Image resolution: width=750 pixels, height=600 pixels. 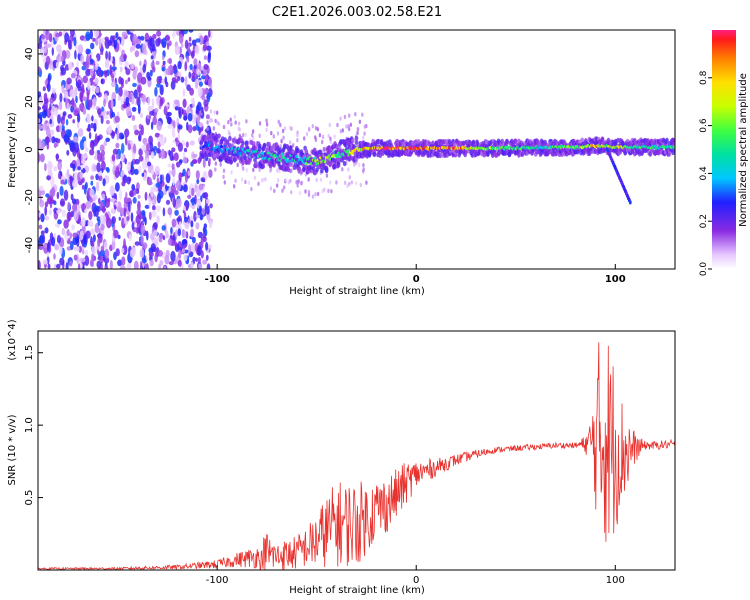 What do you see at coordinates (743, 150) in the screenshot?
I see `colorbar-label: Normalized spectral amplitude` at bounding box center [743, 150].